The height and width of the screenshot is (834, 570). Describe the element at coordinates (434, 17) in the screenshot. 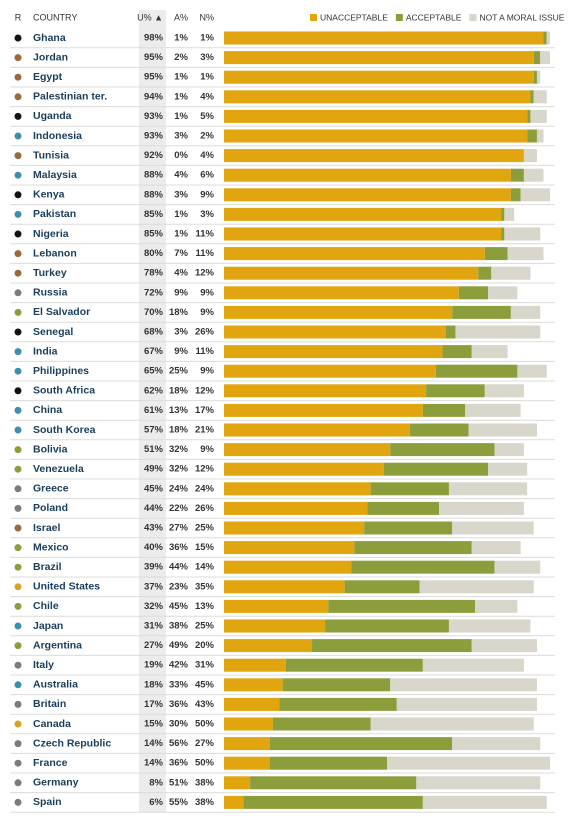

I see `legend-label: ACCEPTABLE` at that location.